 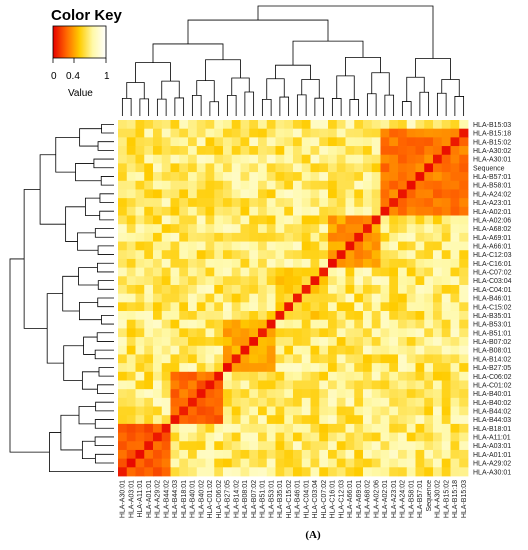 I want to click on row-label: HLA-B44:03, so click(x=492, y=420).